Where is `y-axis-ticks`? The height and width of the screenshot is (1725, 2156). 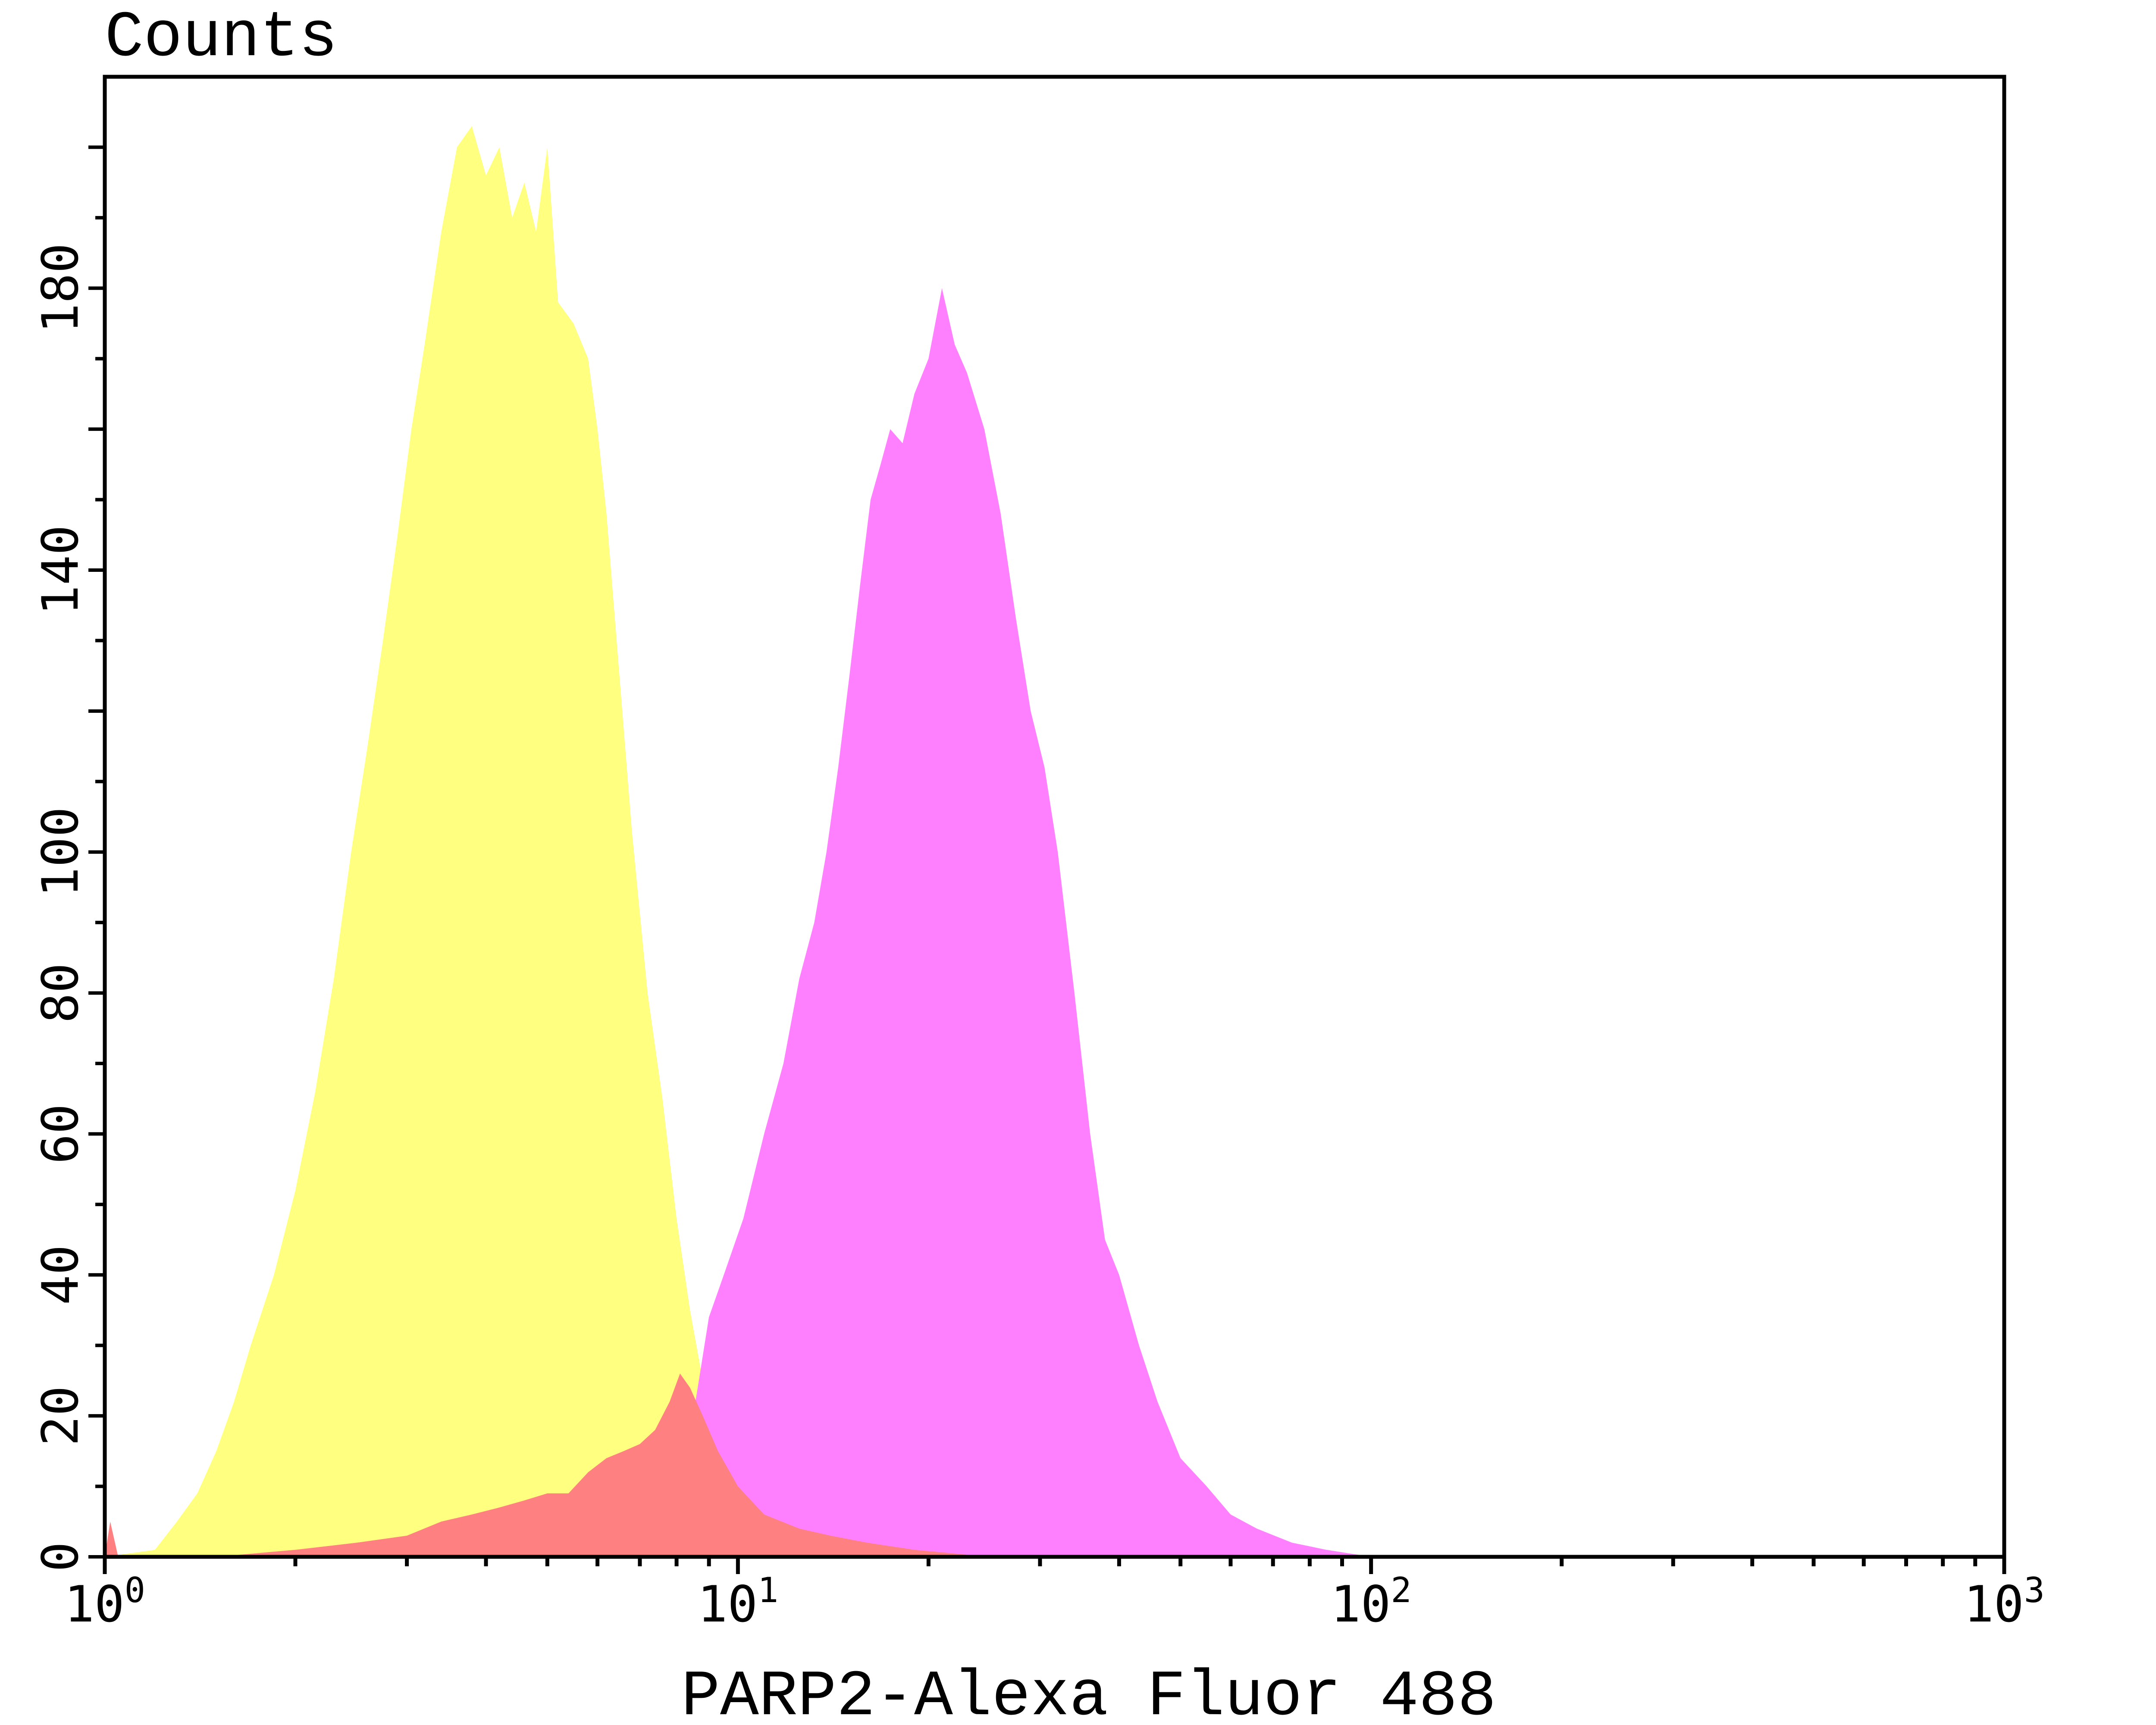
y-axis-ticks is located at coordinates (96, 852).